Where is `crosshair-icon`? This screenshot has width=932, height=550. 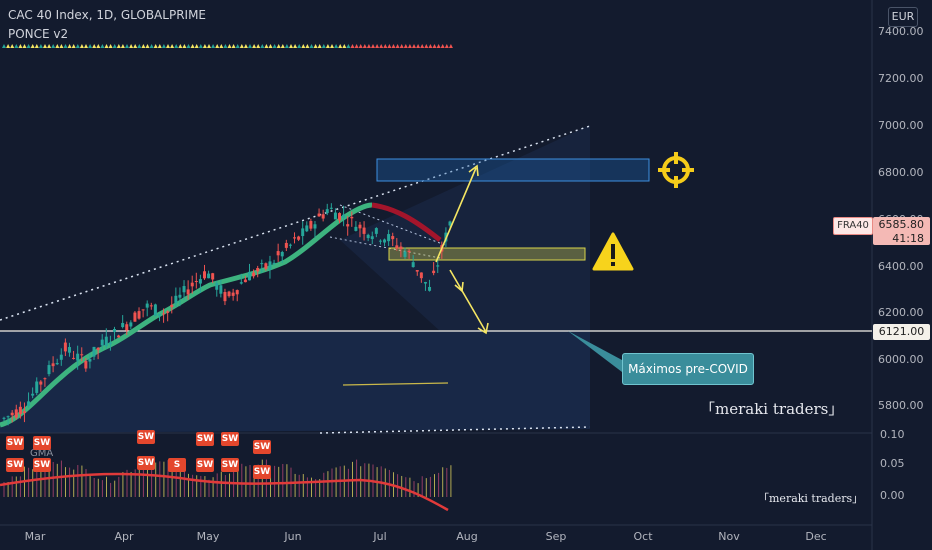 crosshair-icon is located at coordinates (676, 170).